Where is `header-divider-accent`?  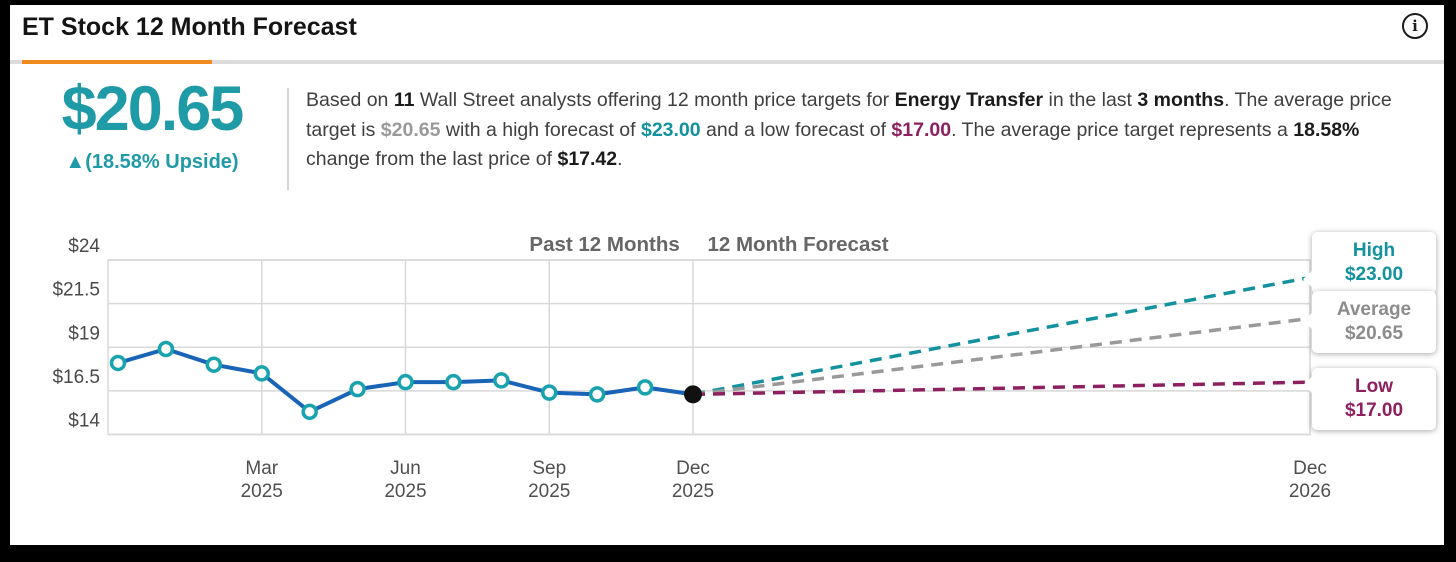
header-divider-accent is located at coordinates (117, 62).